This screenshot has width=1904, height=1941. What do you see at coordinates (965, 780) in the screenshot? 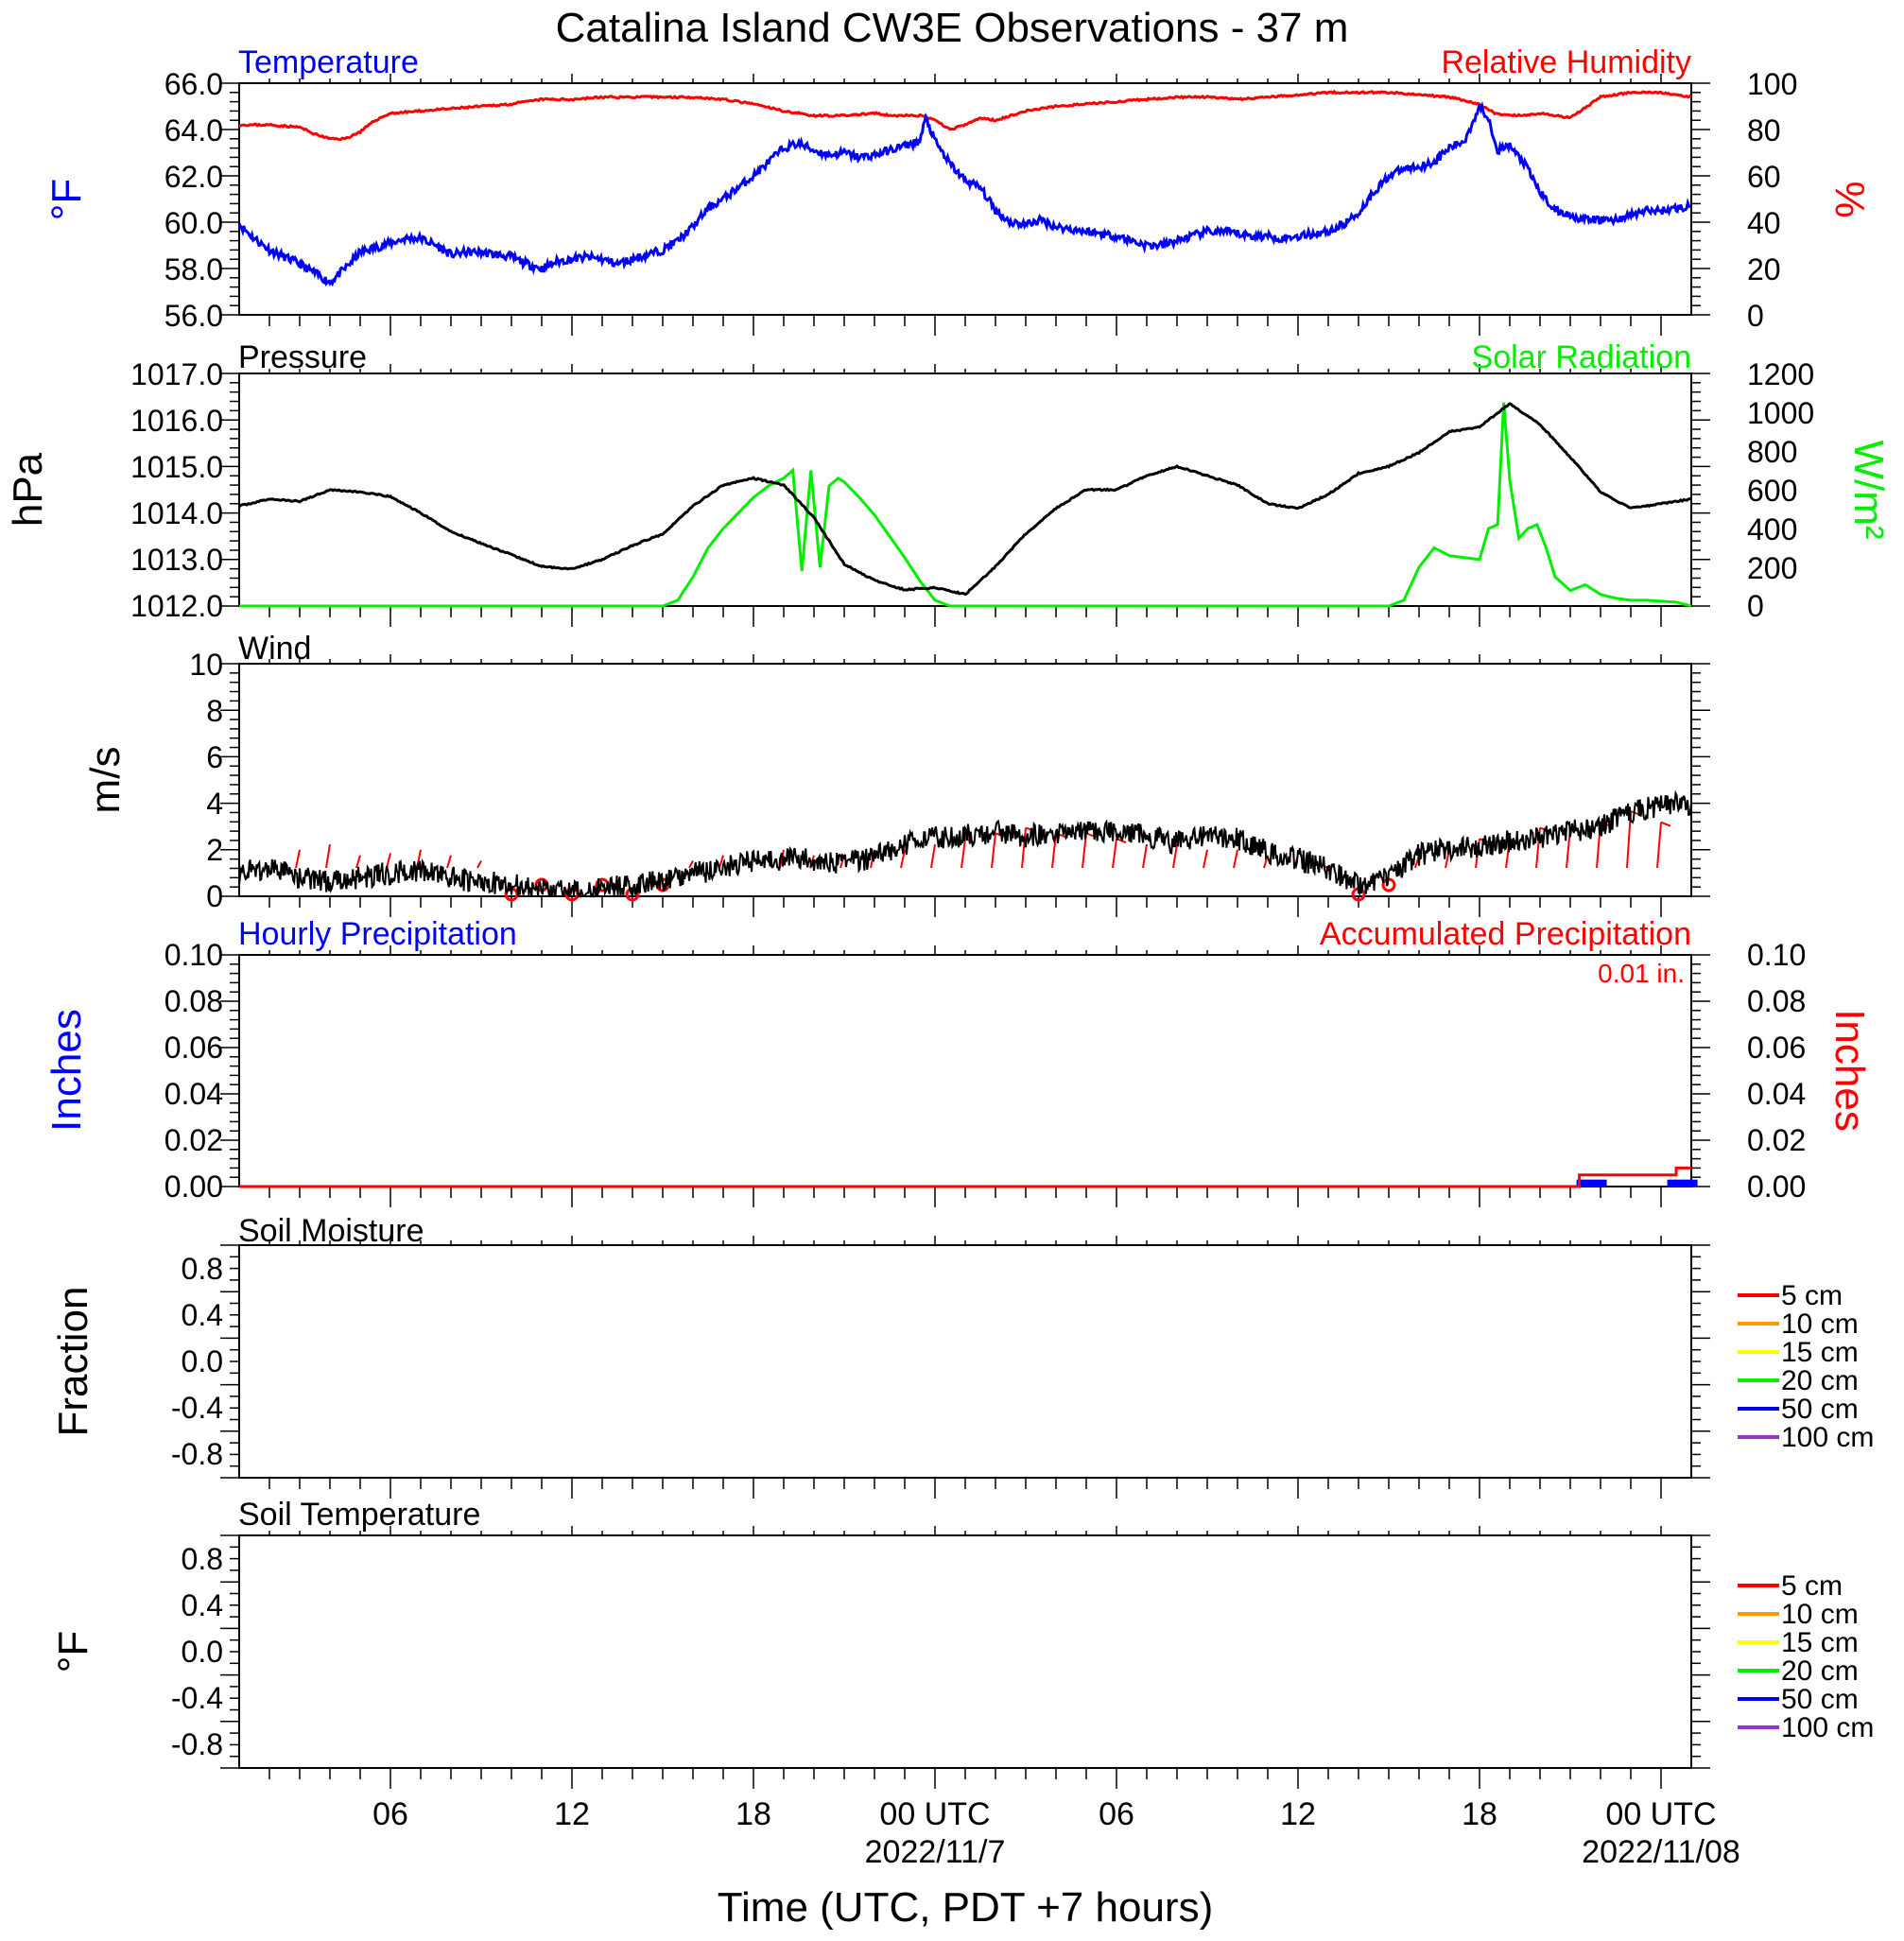
I see `wind-plot-frame` at bounding box center [965, 780].